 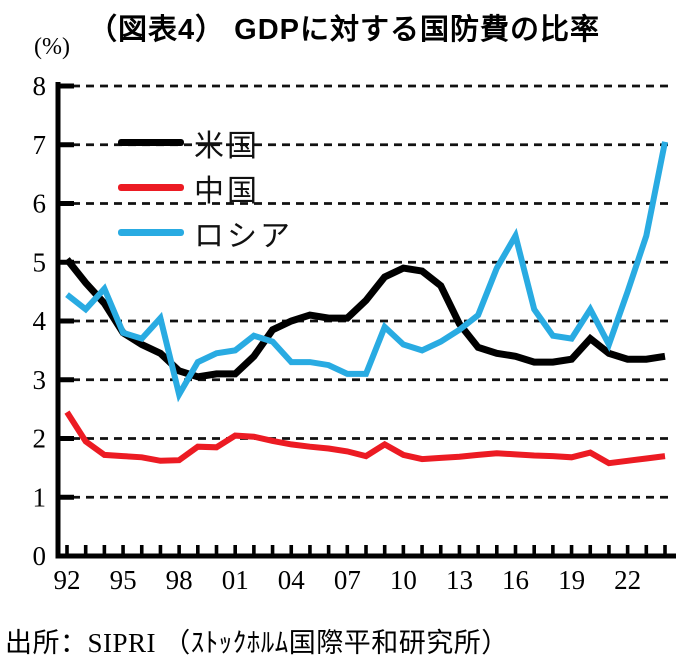 I want to click on legend-item-china: 中国, so click(x=205, y=187).